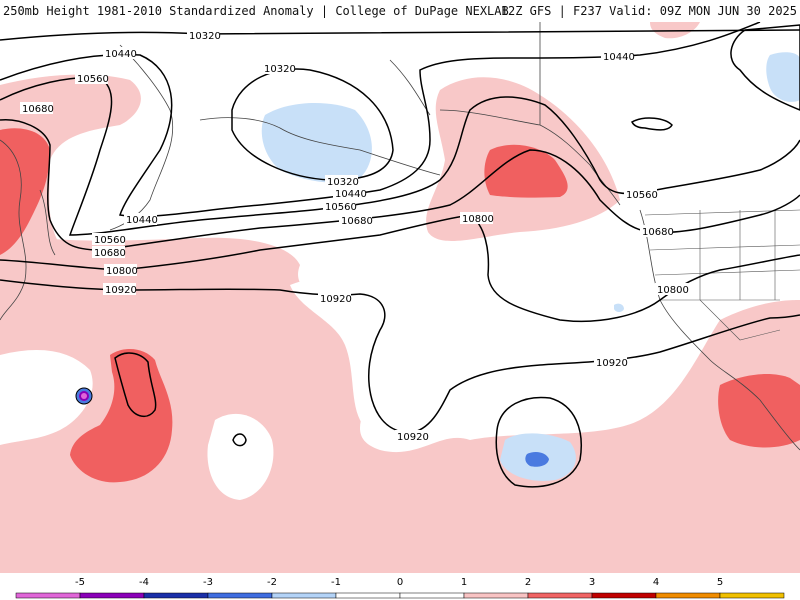  Describe the element at coordinates (84, 396) in the screenshot. I see `anomaly-vortex` at that location.